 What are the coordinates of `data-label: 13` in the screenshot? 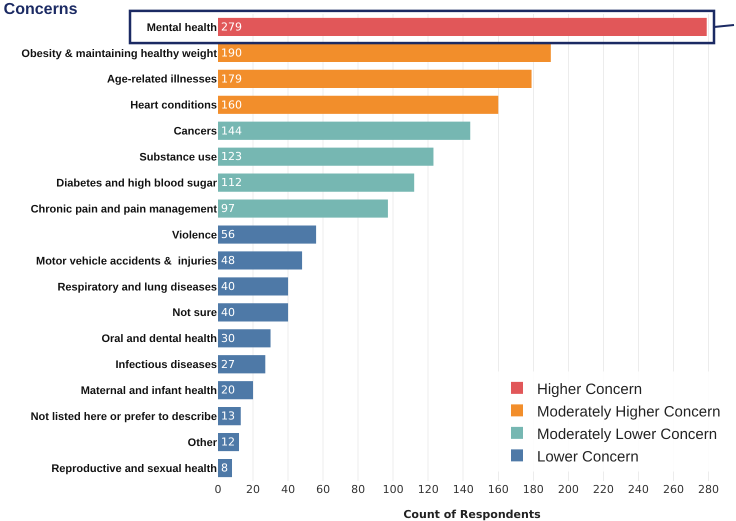 It's located at (228, 416).